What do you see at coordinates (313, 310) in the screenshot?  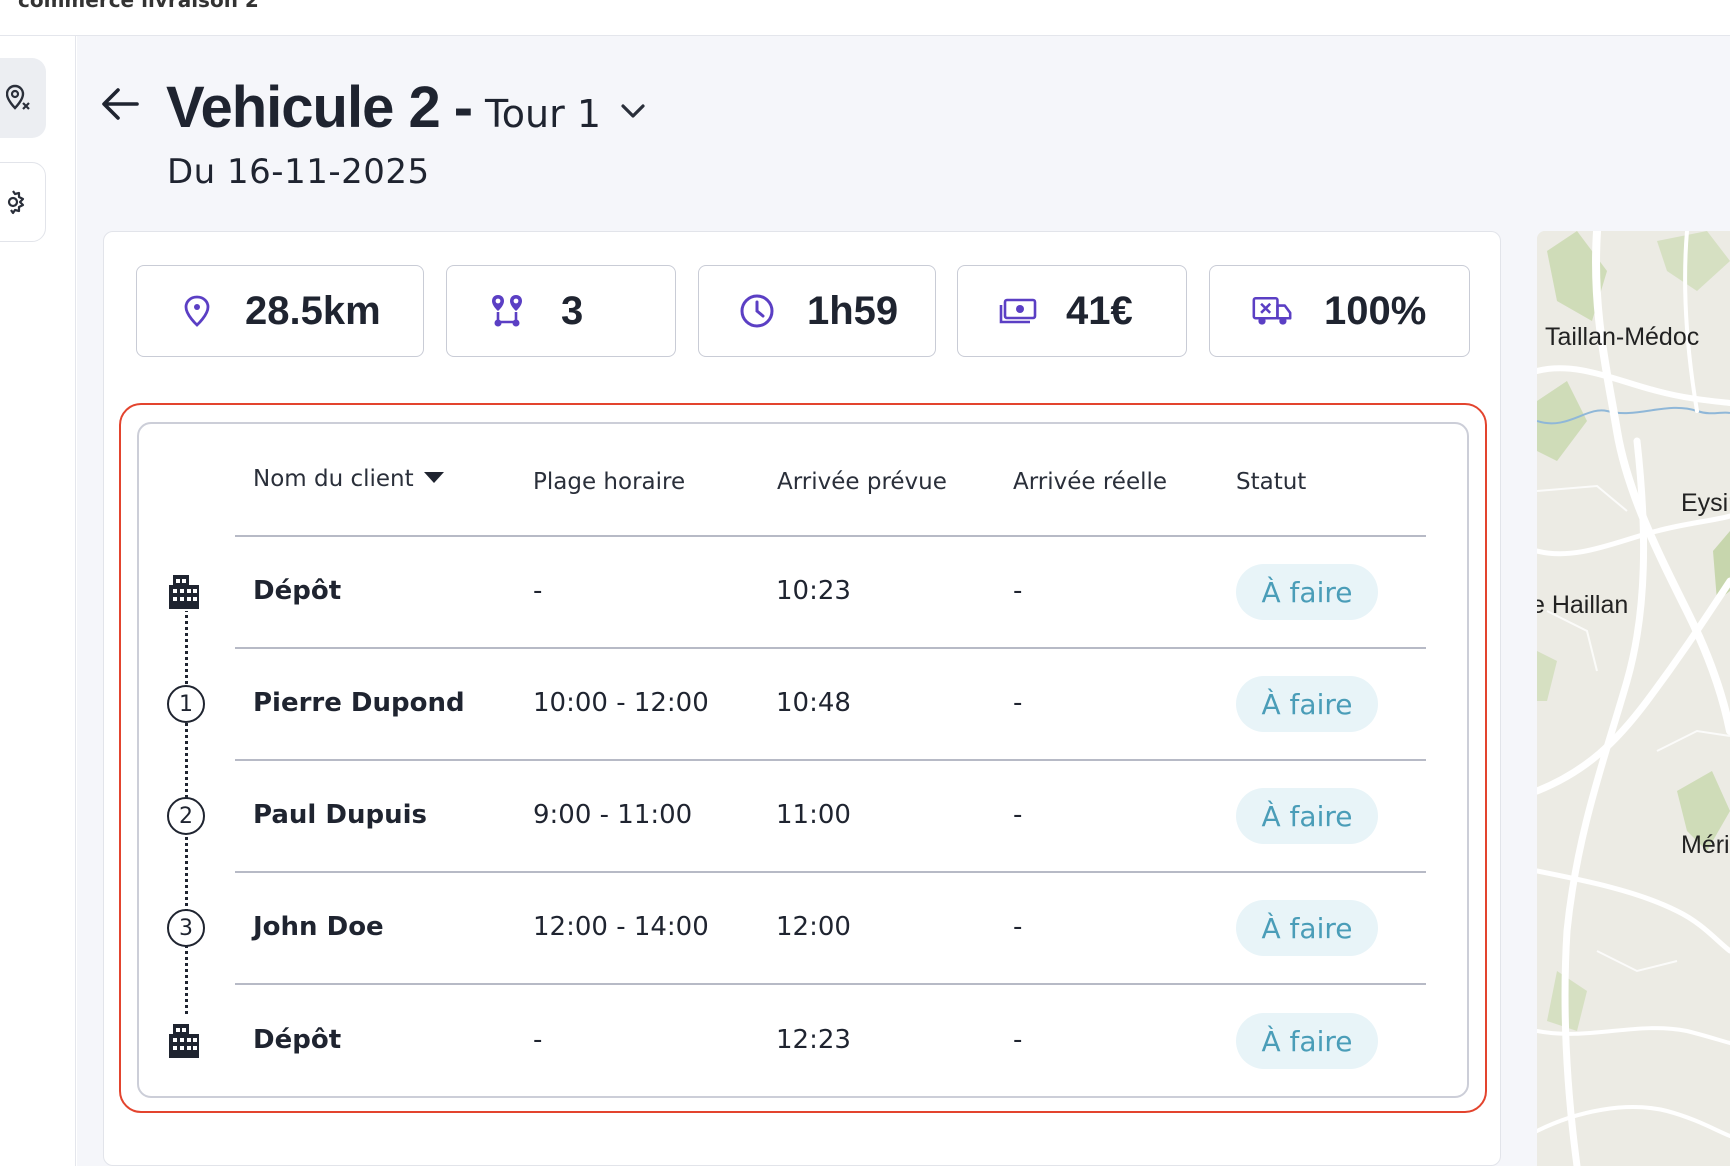 I see `stat-distance-value: 28.5km` at bounding box center [313, 310].